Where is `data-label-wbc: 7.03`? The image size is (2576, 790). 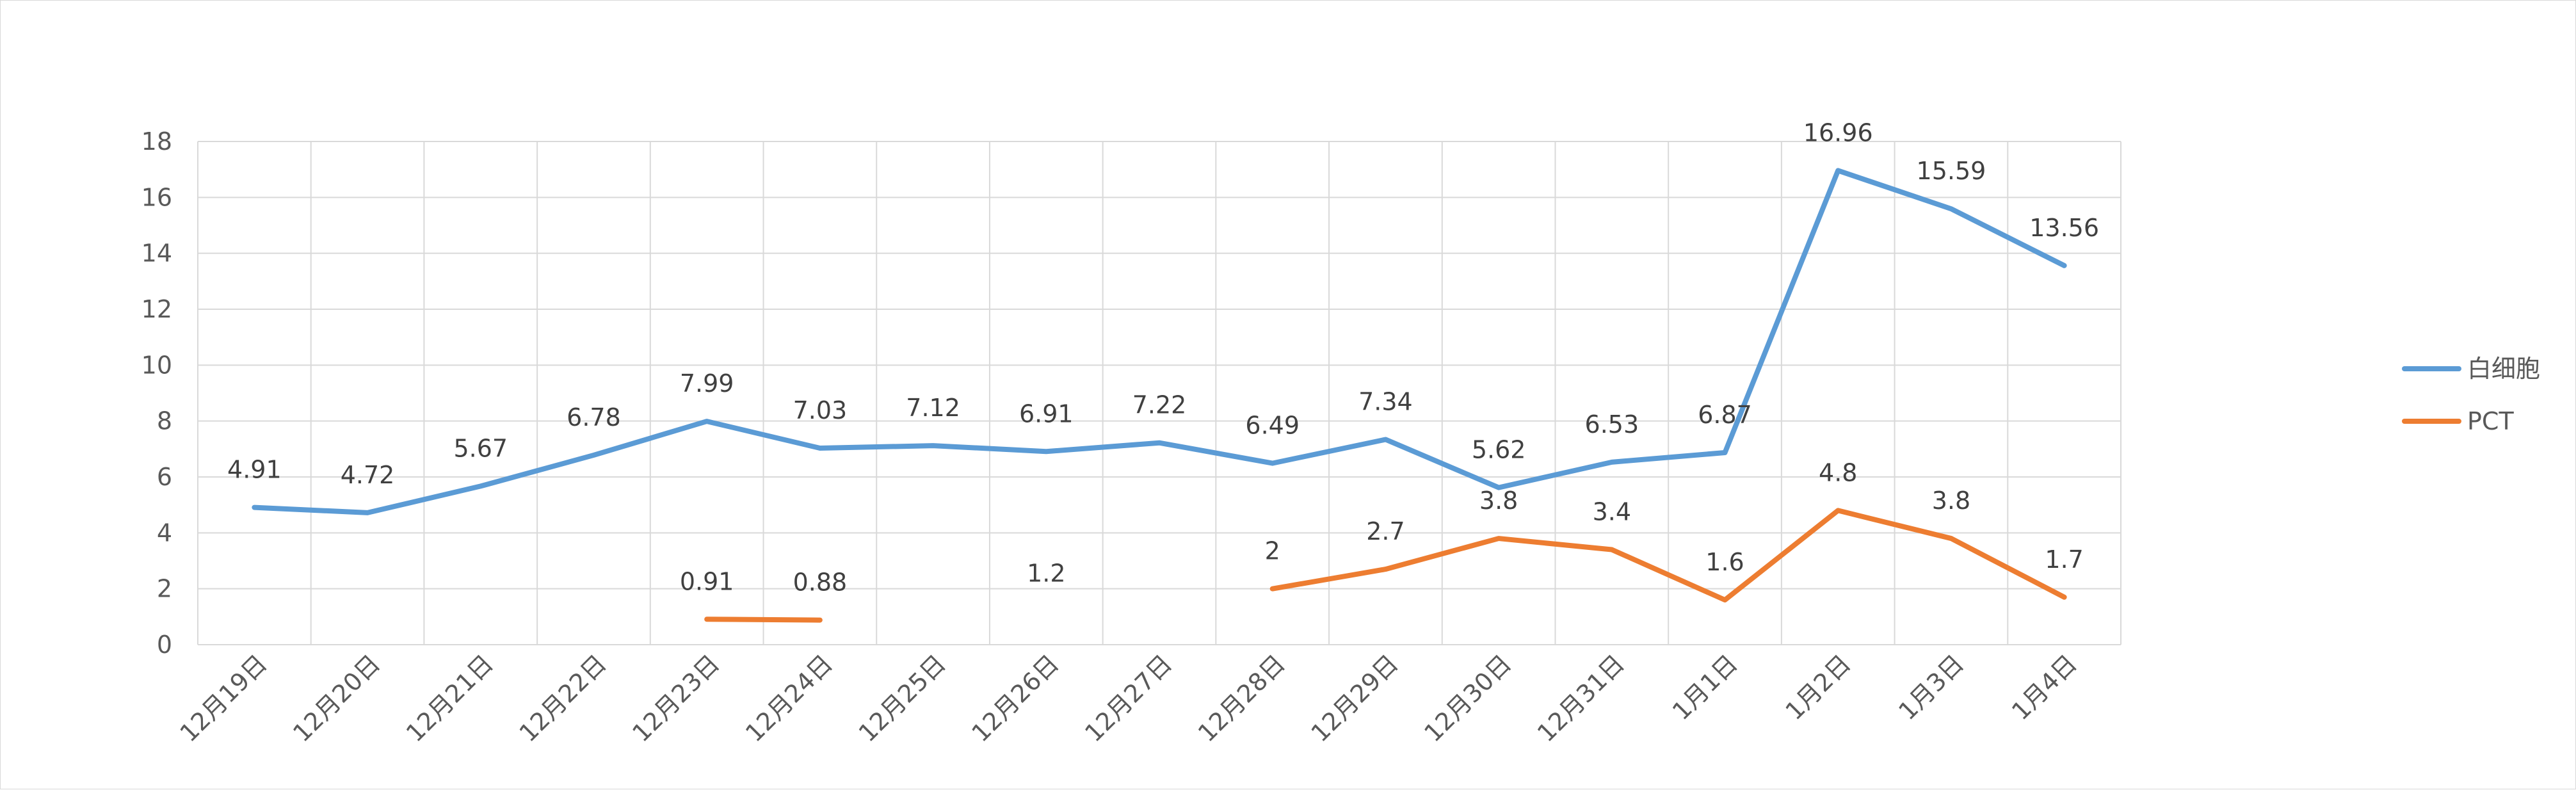
data-label-wbc: 7.03 is located at coordinates (820, 410).